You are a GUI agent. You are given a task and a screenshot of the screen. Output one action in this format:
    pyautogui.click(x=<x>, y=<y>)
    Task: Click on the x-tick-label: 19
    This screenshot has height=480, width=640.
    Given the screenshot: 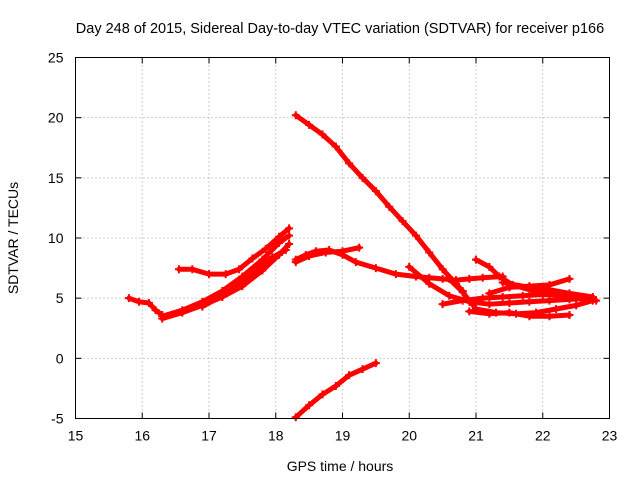 What is the action you would take?
    pyautogui.click(x=343, y=436)
    